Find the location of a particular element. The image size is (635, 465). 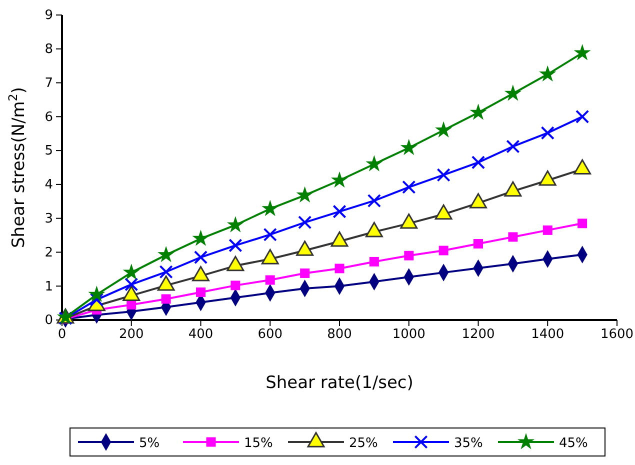

y-tick-label: 5 is located at coordinates (48, 151).